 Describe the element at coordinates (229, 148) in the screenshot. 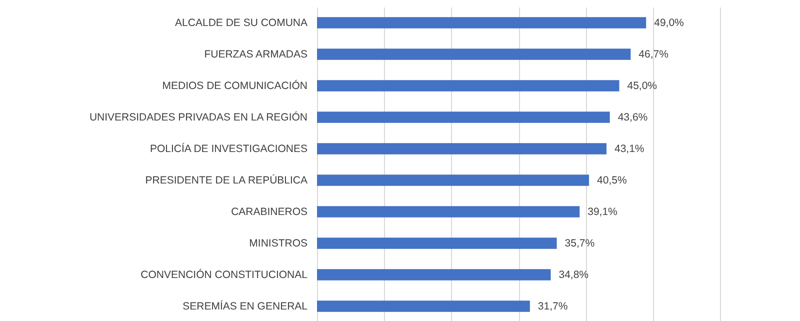

I see `y-tick-label: POLICÍA DE INVESTIGACIONES` at that location.